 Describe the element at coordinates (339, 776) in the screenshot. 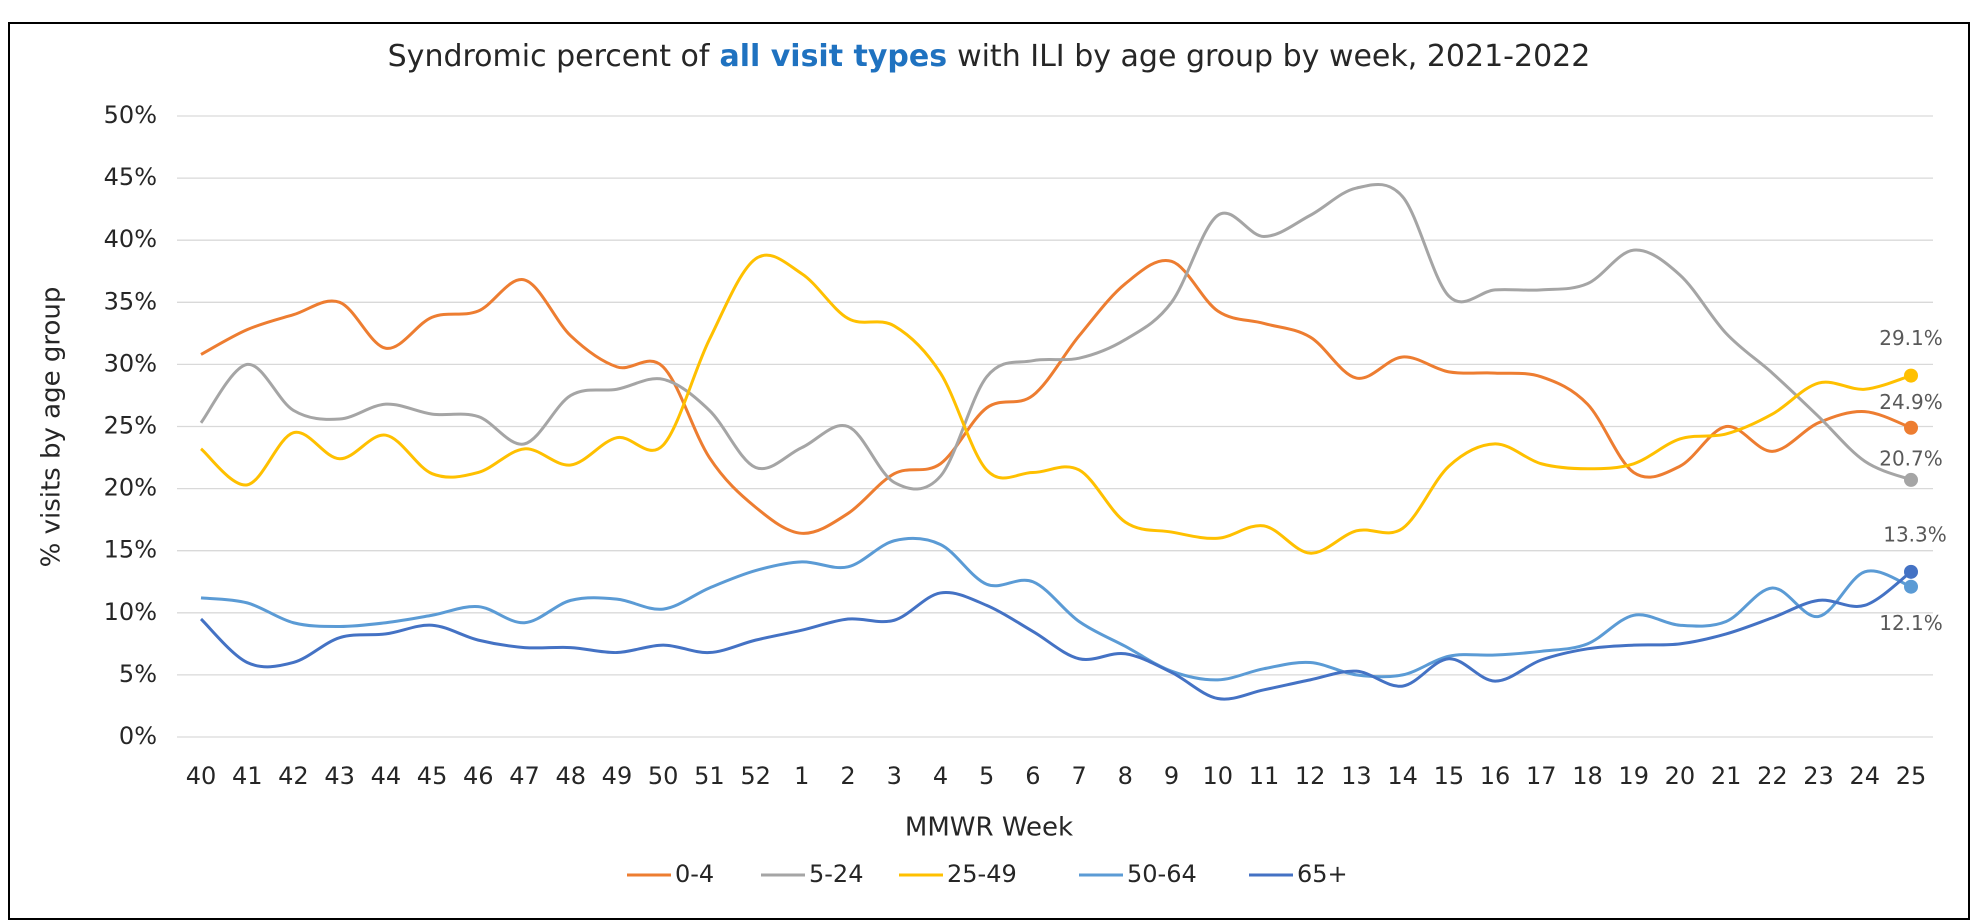

I see `x-tick-label: 43` at that location.